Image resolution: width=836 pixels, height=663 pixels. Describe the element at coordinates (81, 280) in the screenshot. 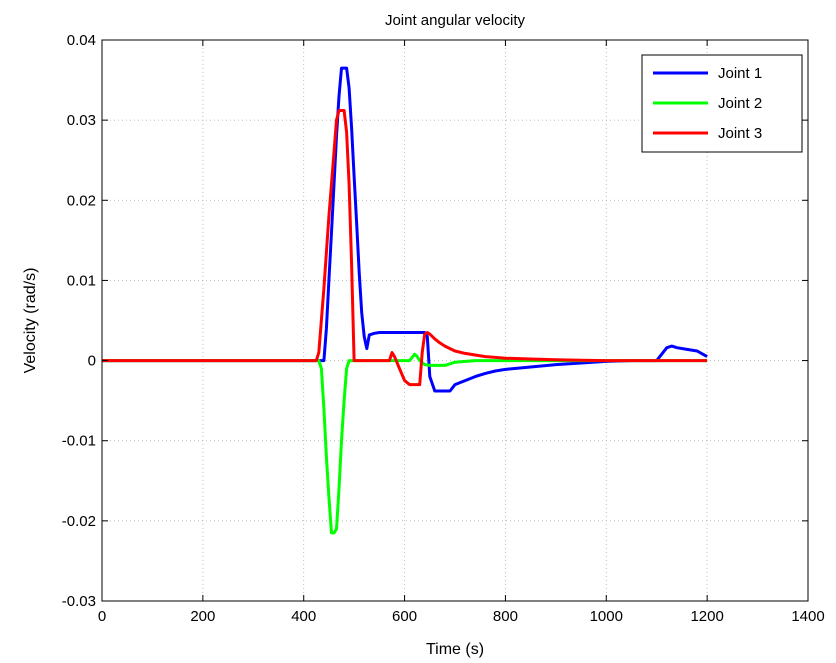

I see `y-tick-label: 0.01` at that location.